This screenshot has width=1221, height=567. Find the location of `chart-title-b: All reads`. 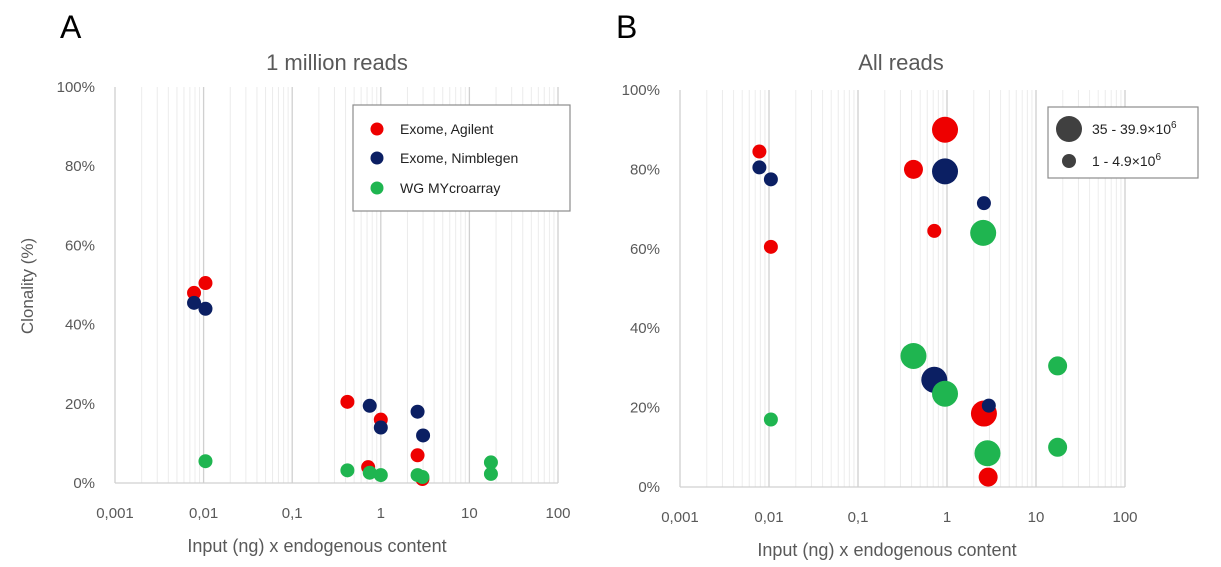

chart-title-b: All reads is located at coordinates (901, 62).